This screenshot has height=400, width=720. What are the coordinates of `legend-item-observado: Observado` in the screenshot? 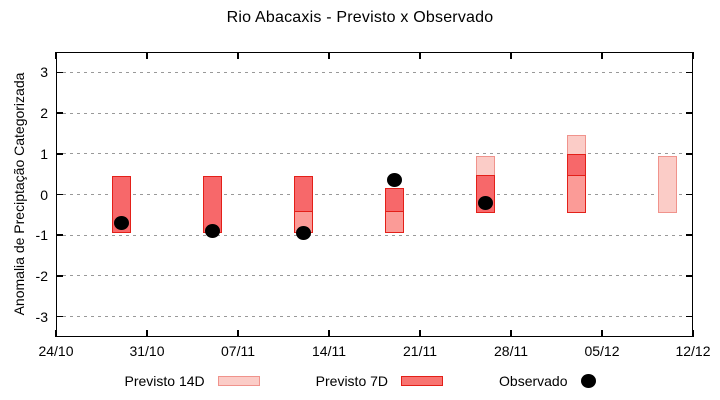 It's located at (547, 381).